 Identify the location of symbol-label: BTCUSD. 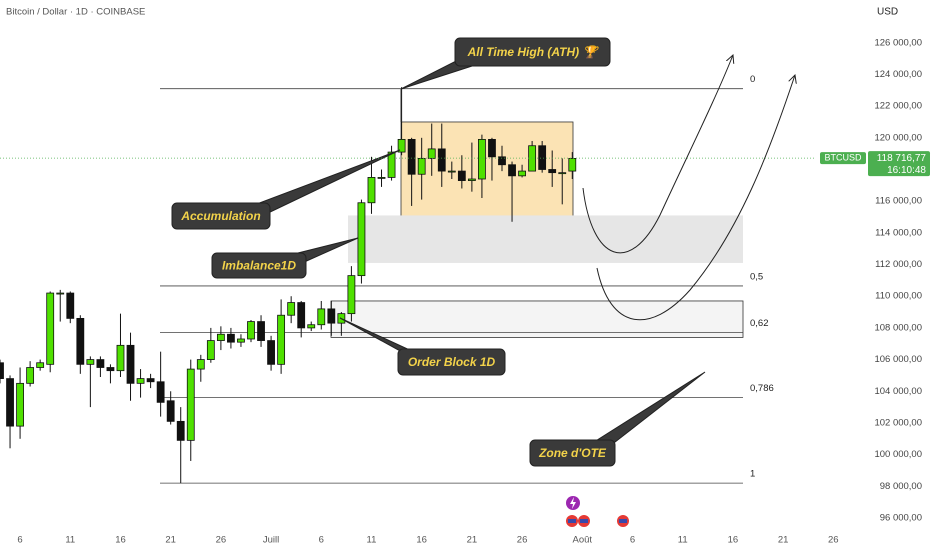
(843, 158).